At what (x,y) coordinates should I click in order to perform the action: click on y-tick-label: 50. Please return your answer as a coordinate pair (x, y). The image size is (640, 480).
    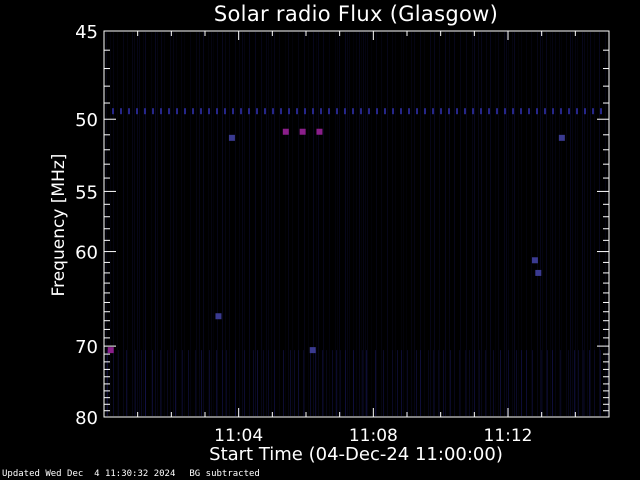
    Looking at the image, I should click on (86, 120).